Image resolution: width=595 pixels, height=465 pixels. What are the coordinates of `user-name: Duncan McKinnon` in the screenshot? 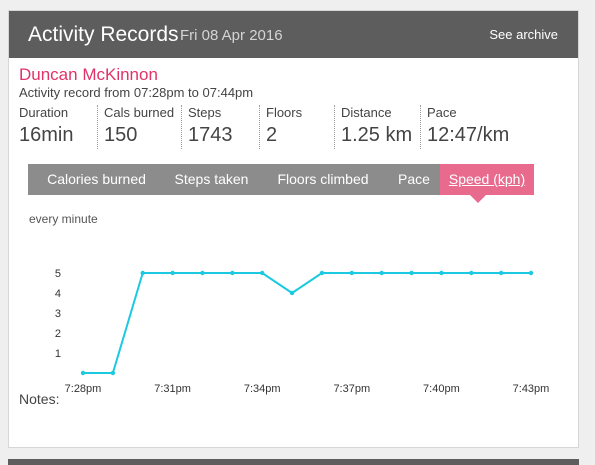 It's located at (88, 74).